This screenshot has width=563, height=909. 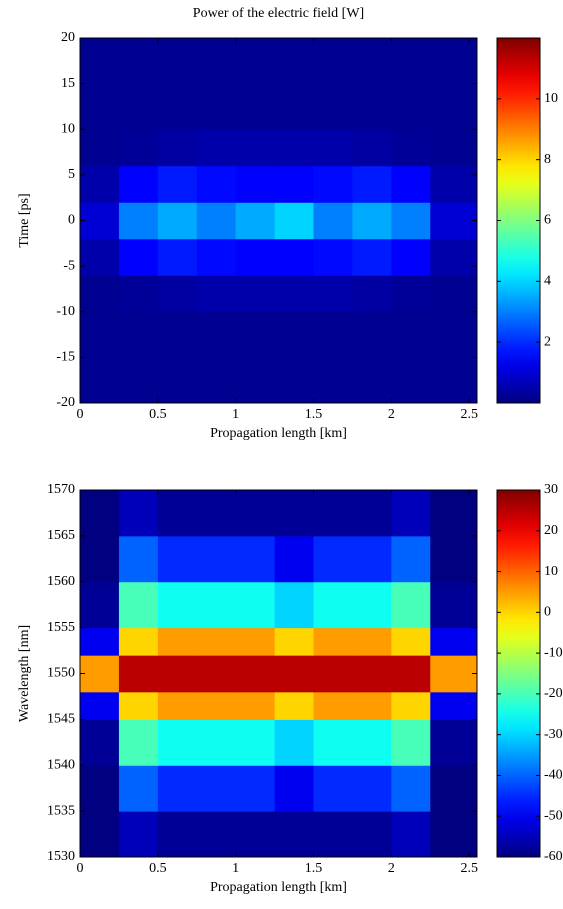 I want to click on y-tick-label: -10, so click(x=65, y=311).